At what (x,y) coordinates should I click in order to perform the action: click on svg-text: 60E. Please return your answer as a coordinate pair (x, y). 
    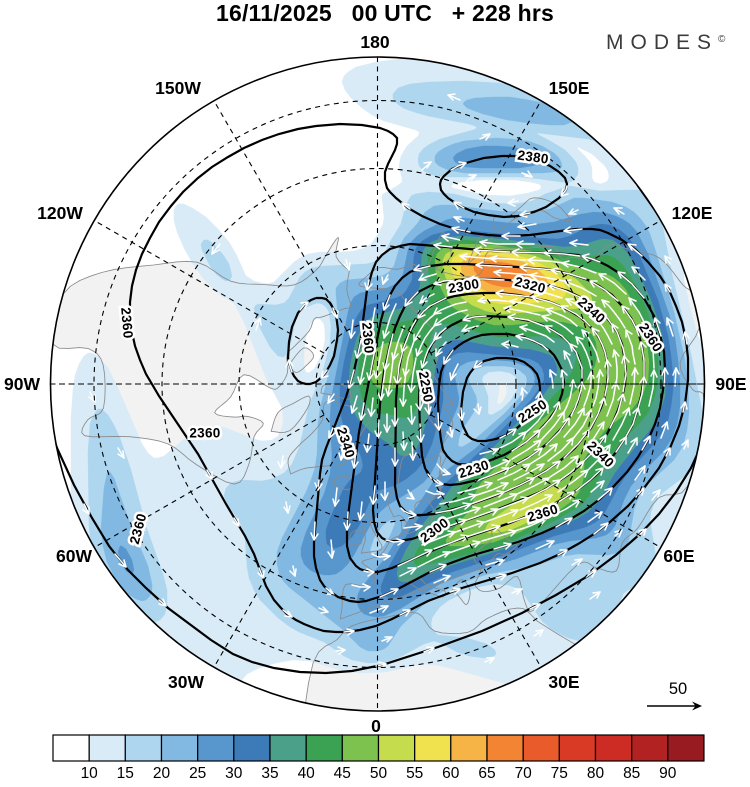
    Looking at the image, I should click on (678, 556).